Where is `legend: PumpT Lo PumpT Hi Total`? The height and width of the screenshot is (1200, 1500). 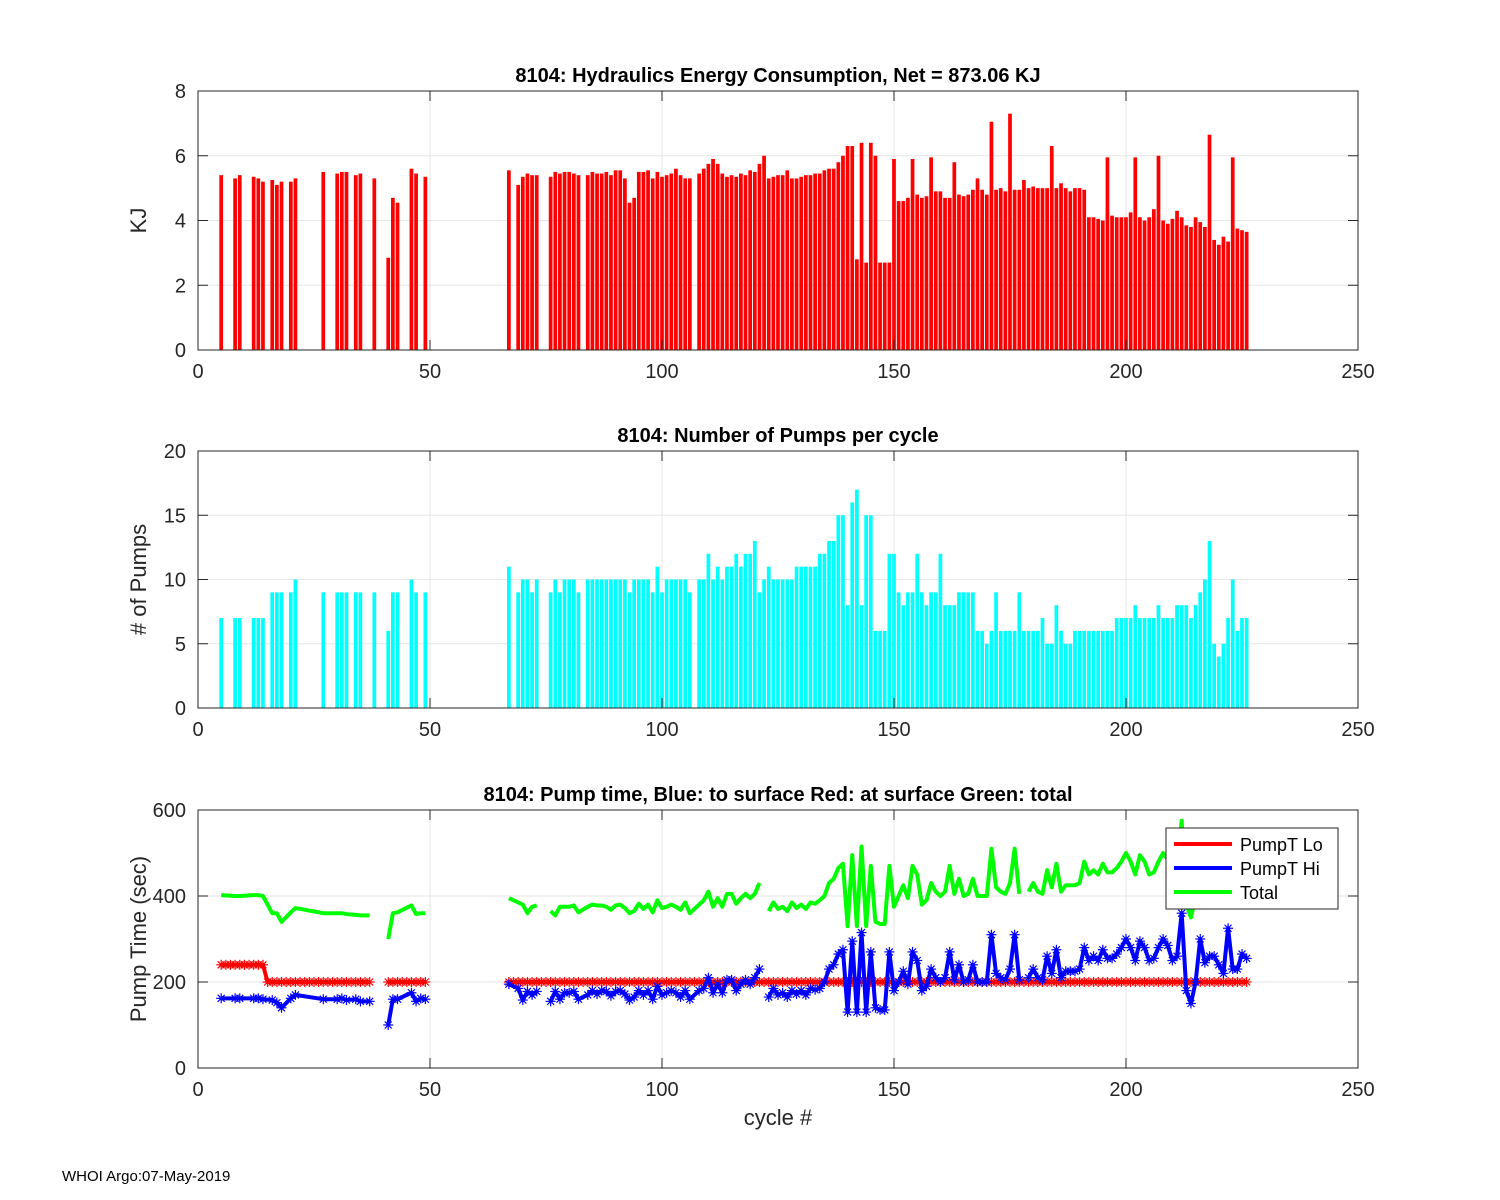 legend: PumpT Lo PumpT Hi Total is located at coordinates (1252, 868).